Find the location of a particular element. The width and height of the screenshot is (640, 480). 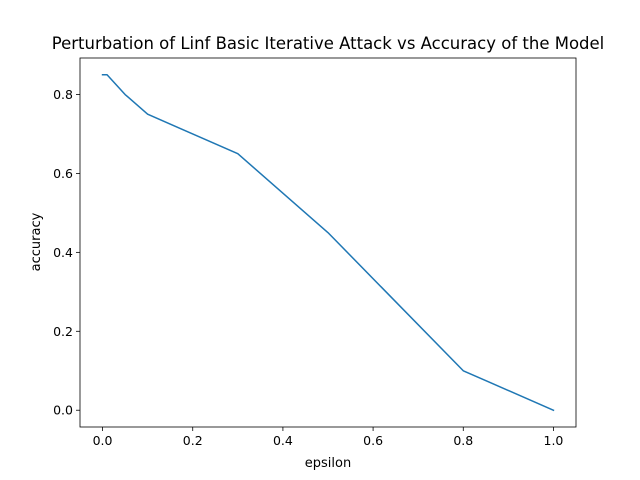

y-axis-ticks: 0.0 0.2 0.4 0.6 0.8 is located at coordinates (66, 252).